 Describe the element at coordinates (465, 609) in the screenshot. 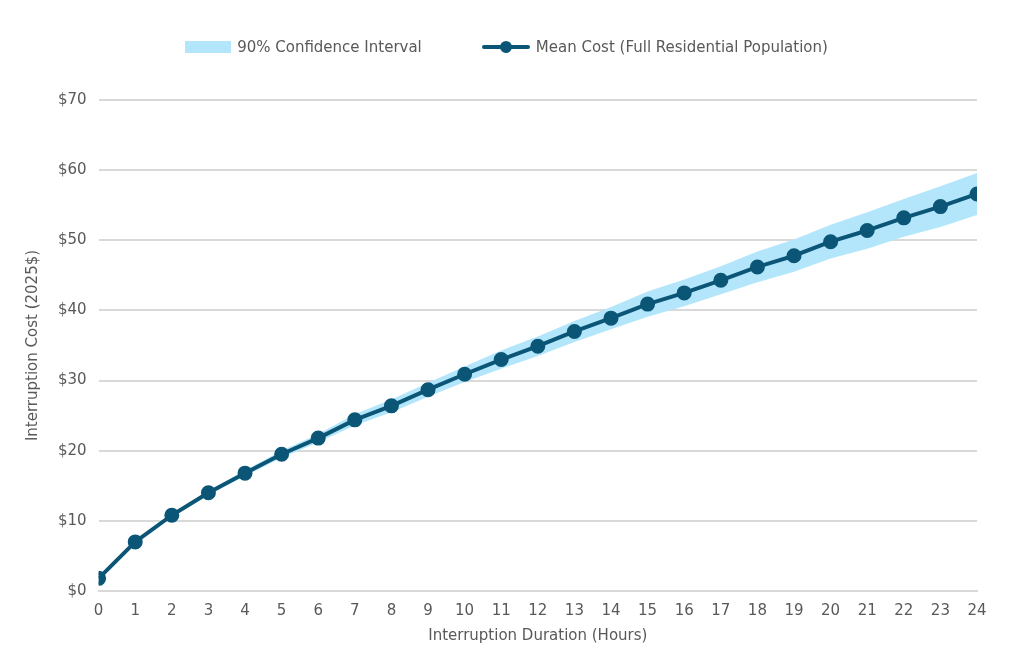

I see `x-tick-label: 10` at that location.